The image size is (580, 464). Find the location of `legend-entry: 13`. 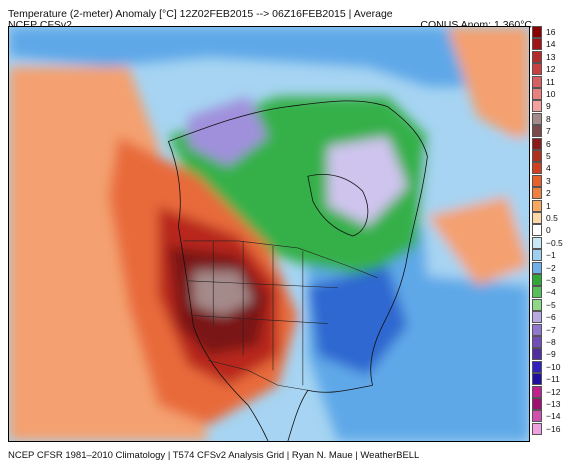

legend-entry: 13 is located at coordinates (555, 57).